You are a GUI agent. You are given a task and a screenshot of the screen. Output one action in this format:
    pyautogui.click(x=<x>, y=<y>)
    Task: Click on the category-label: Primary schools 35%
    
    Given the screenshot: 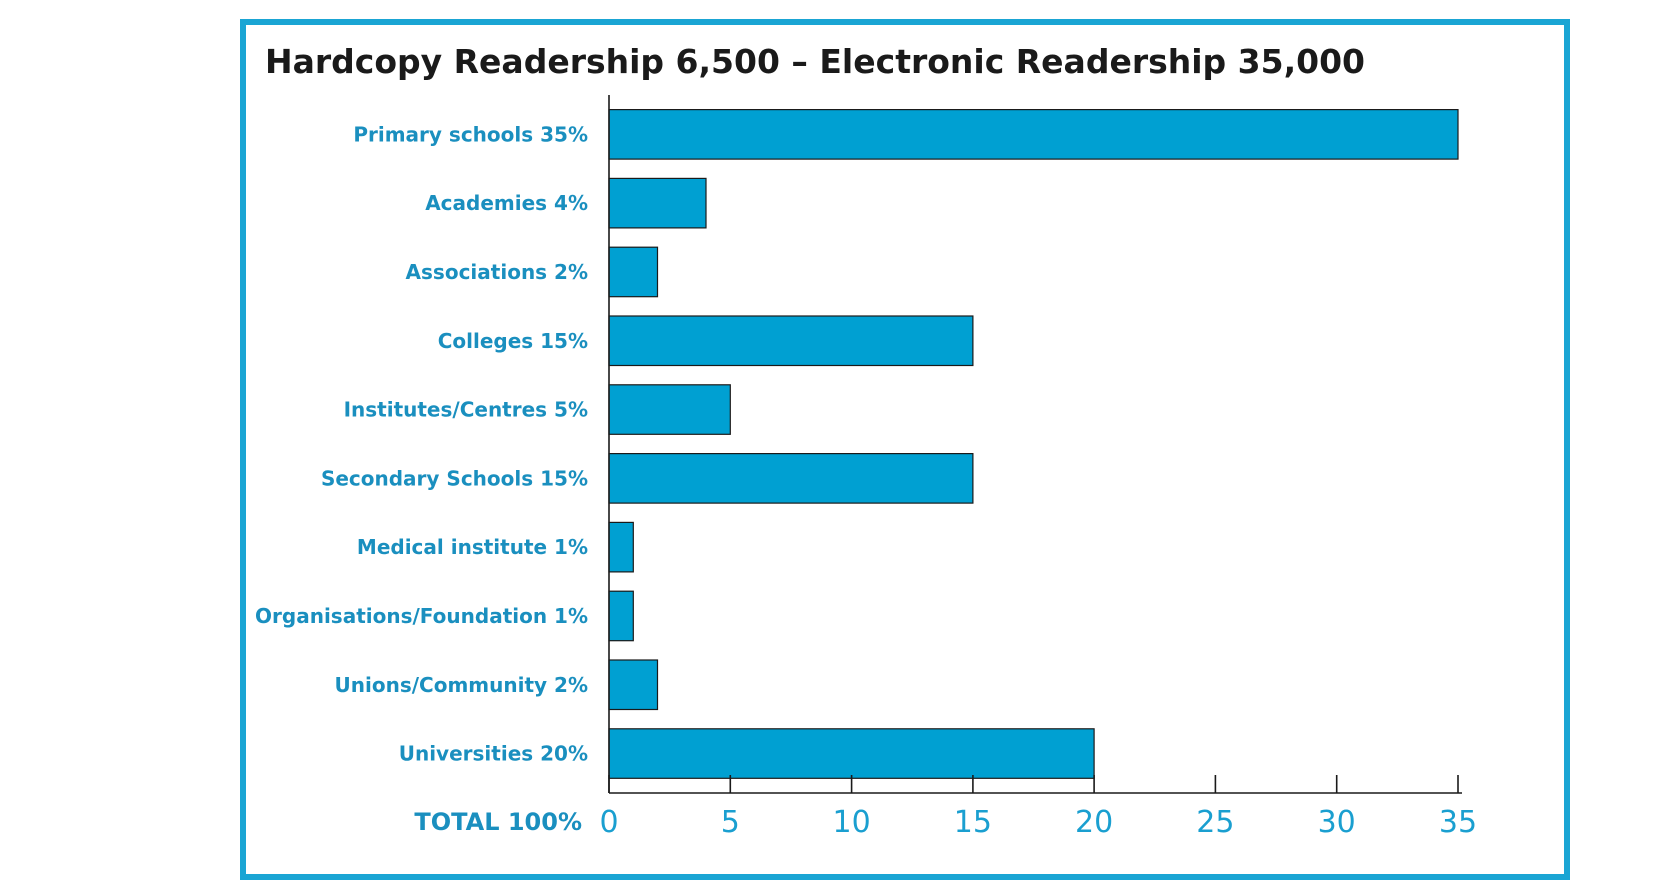 What is the action you would take?
    pyautogui.click(x=470, y=134)
    